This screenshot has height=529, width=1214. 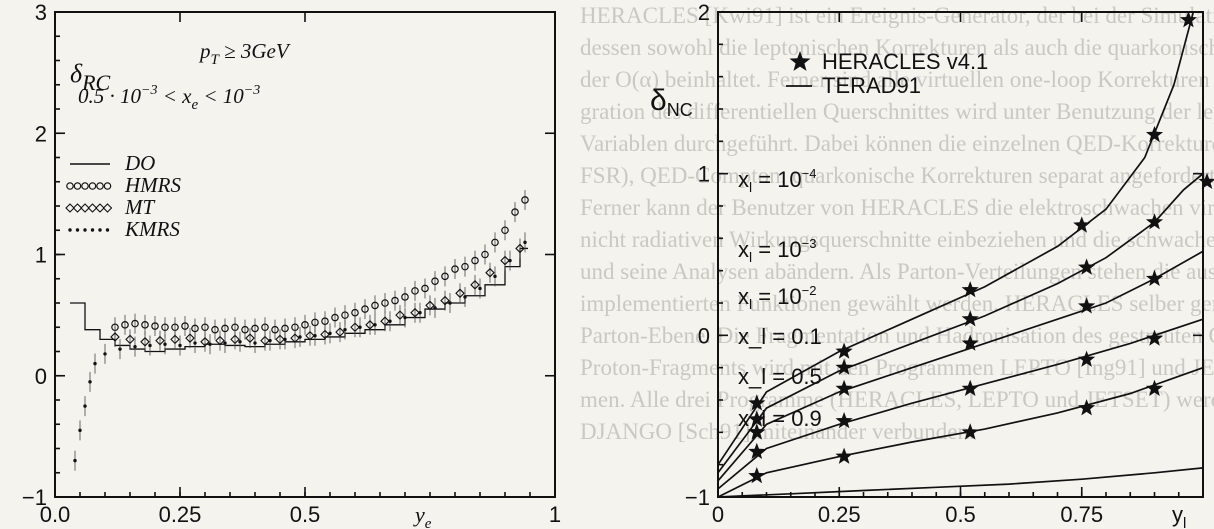 I want to click on left-legend-label: KMRS, so click(x=152, y=229).